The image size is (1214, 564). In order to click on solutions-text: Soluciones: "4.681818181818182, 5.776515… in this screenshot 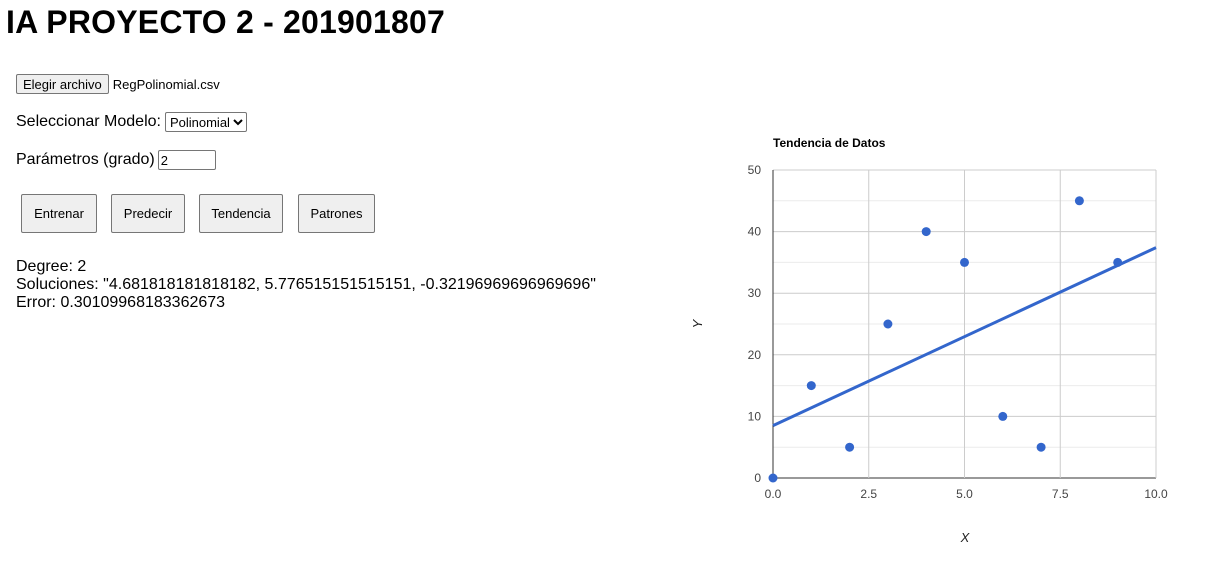, I will do `click(306, 284)`.